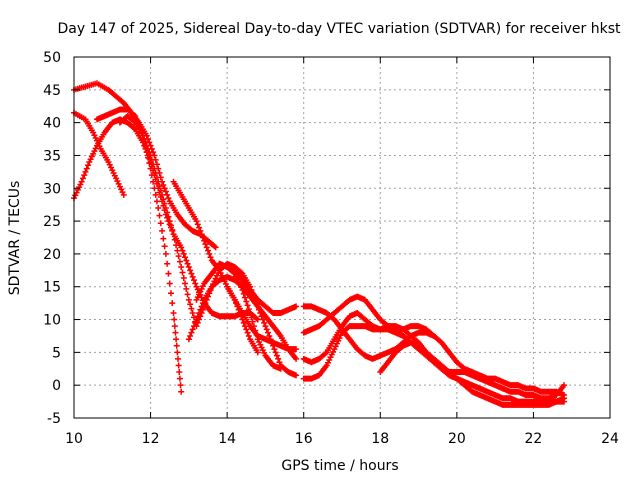 The height and width of the screenshot is (480, 640). Describe the element at coordinates (304, 439) in the screenshot. I see `x-tick-label: 16` at that location.